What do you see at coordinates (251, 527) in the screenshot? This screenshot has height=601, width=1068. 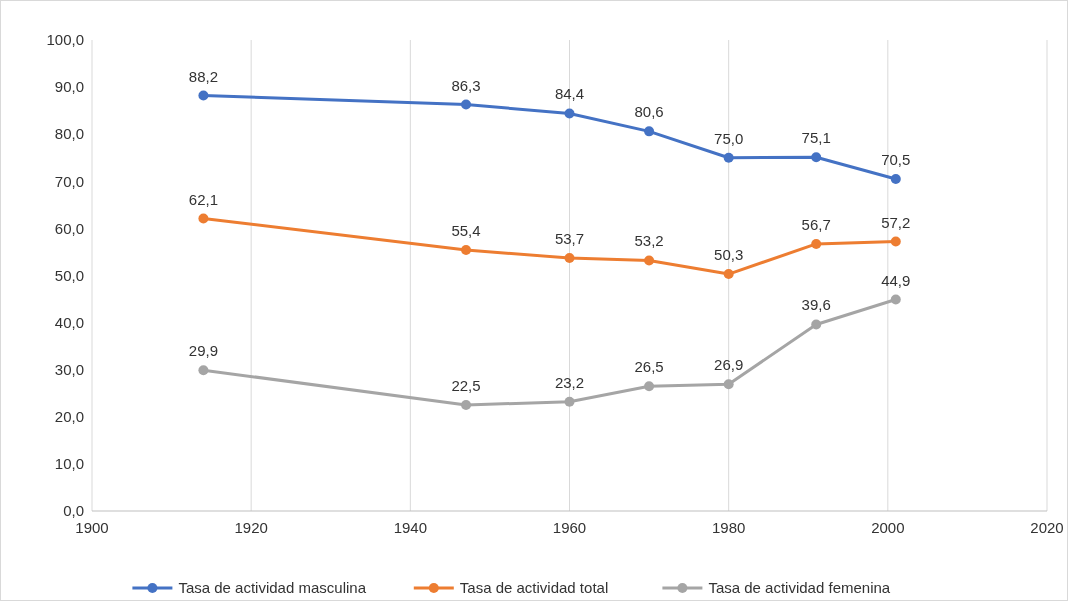 I see `x-tick-label: 1920` at bounding box center [251, 527].